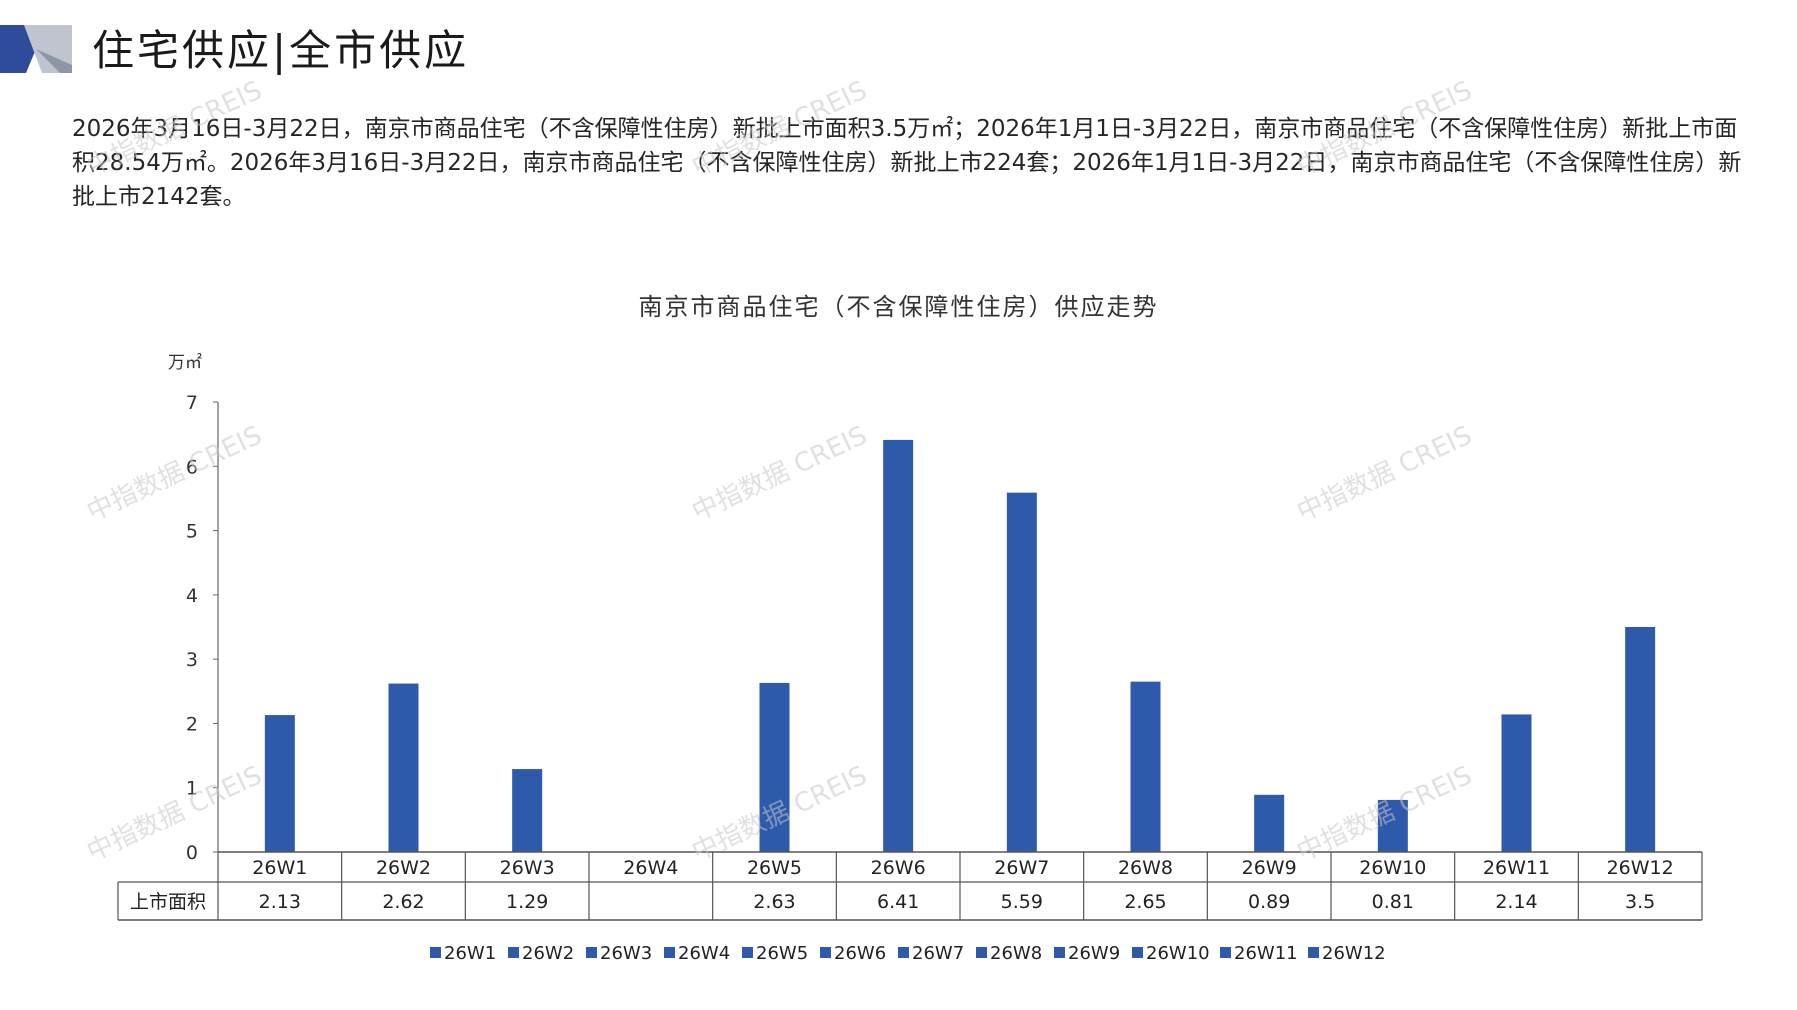  Describe the element at coordinates (1145, 902) in the screenshot. I see `data-label: 2.65` at that location.